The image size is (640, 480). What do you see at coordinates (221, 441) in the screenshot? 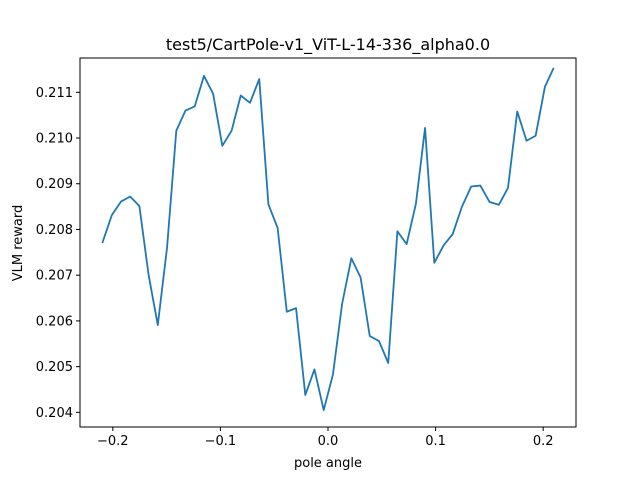
I see `x-tick-label: −0.1` at bounding box center [221, 441].